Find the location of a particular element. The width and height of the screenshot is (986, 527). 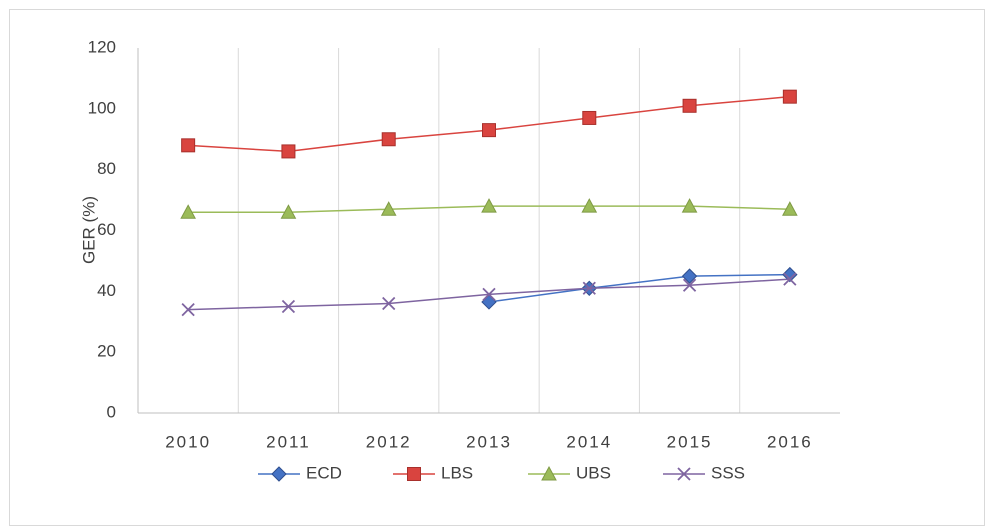

y-tick-label: 60 is located at coordinates (106, 229).